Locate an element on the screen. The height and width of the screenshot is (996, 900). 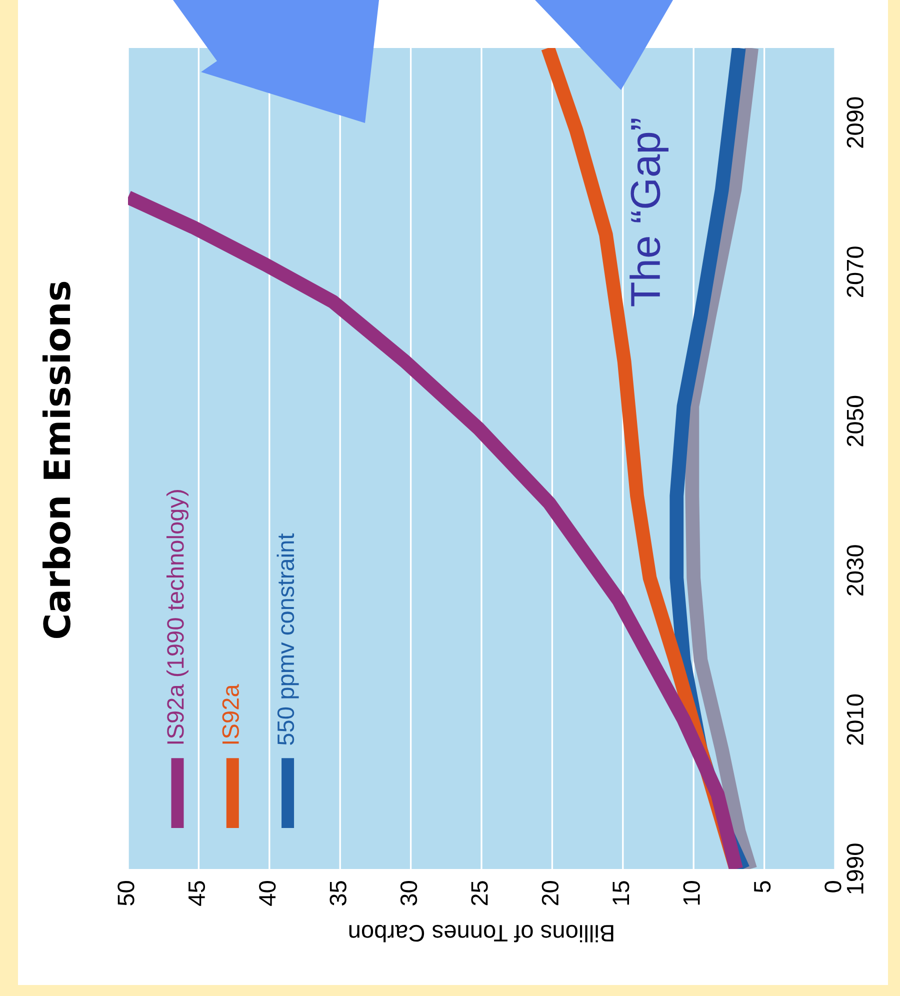
x-tick-label: 30 is located at coordinates (409, 893).